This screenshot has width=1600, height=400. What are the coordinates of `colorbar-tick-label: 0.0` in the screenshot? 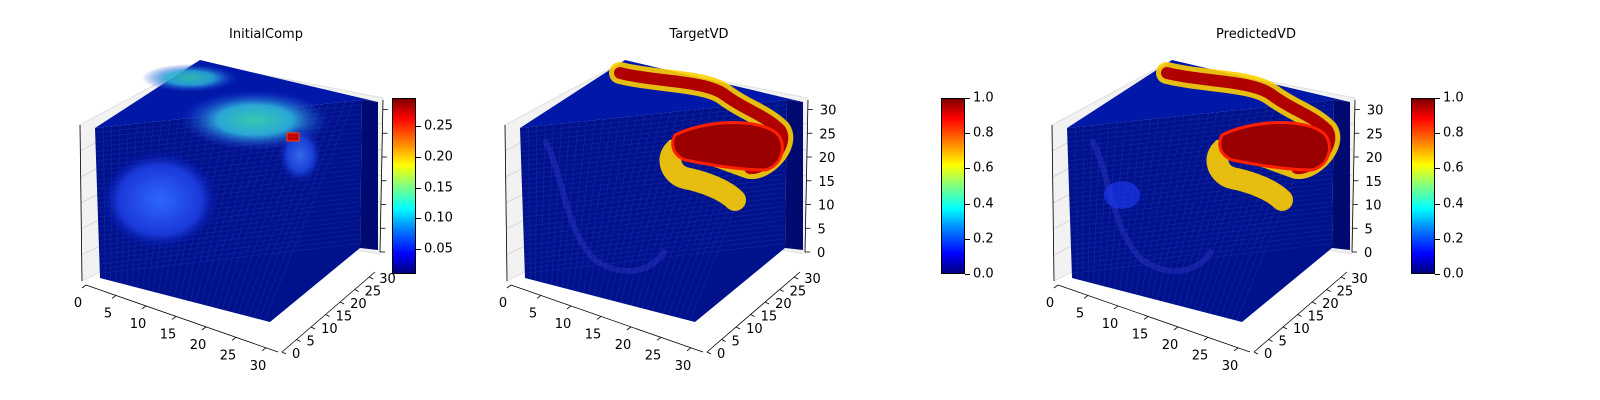 It's located at (1453, 274).